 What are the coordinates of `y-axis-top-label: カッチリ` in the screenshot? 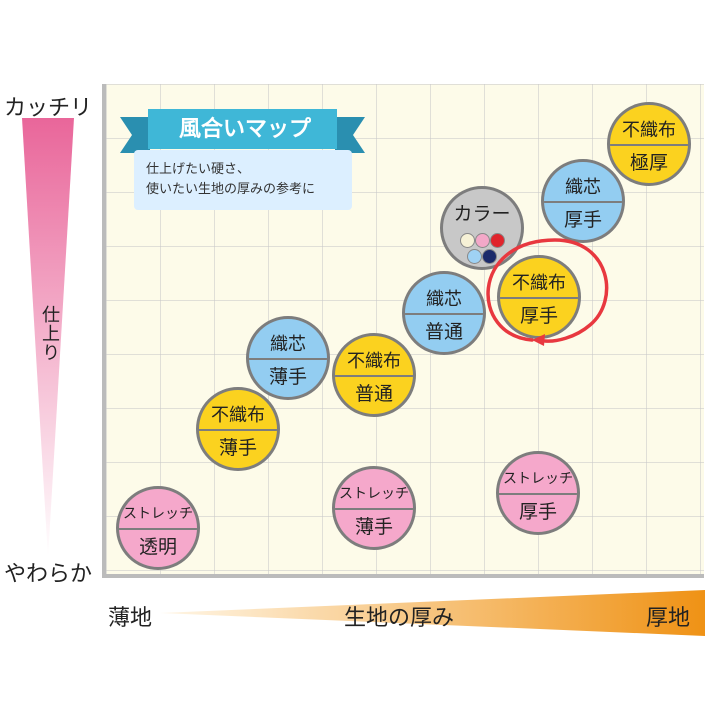 It's located at (48, 108).